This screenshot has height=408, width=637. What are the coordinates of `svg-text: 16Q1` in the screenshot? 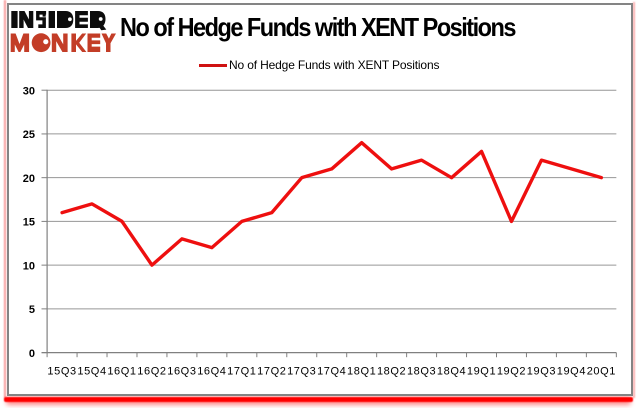 It's located at (121, 372).